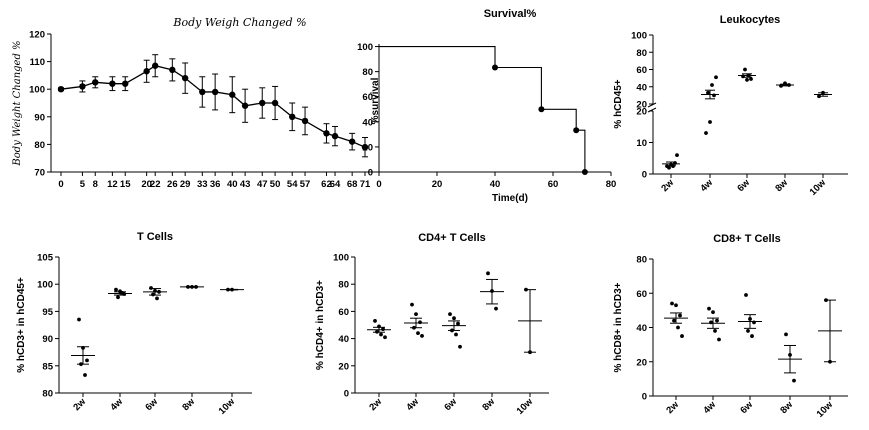 The height and width of the screenshot is (430, 869). I want to click on chart-title: Leukocytes, so click(750, 20).